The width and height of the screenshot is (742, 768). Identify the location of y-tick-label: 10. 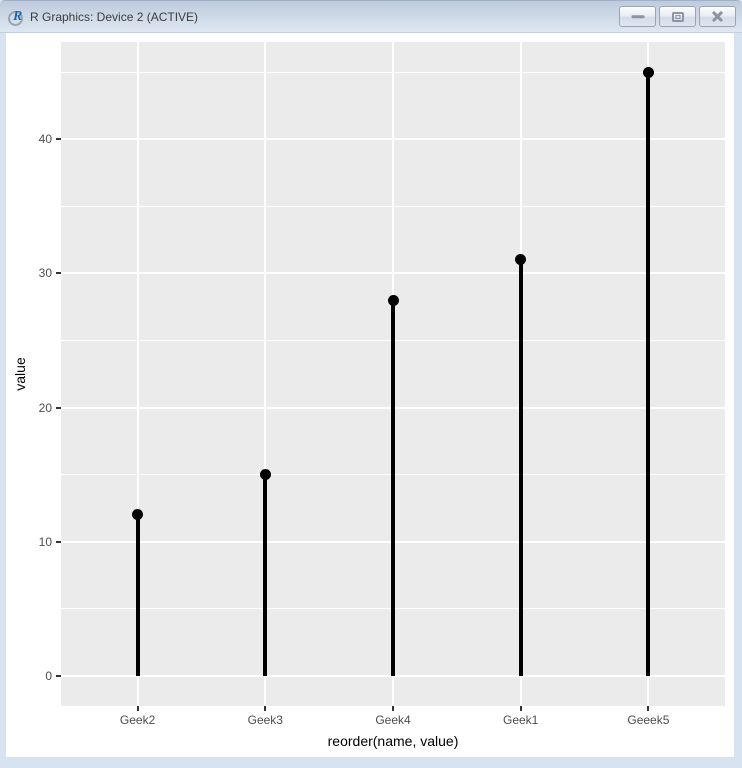
(45, 541).